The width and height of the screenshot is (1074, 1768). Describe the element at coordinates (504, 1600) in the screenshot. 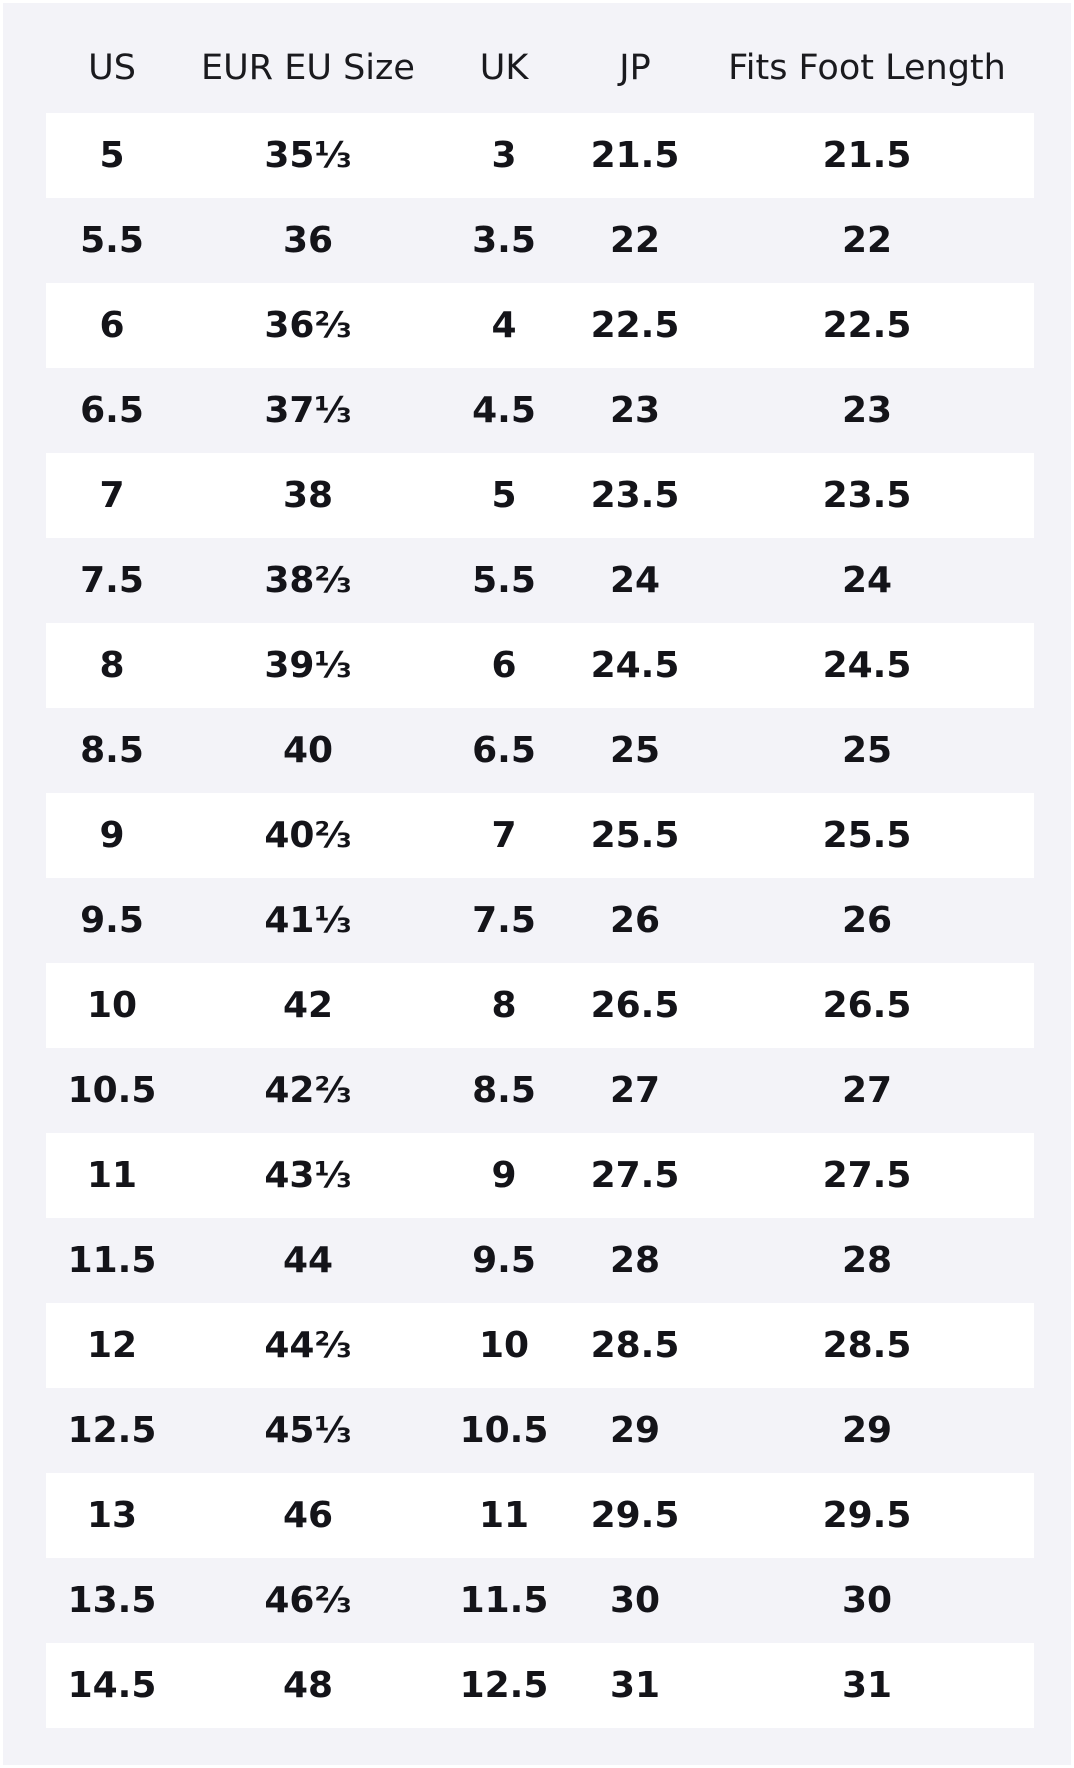

I see `cell-uk: 11.5` at that location.